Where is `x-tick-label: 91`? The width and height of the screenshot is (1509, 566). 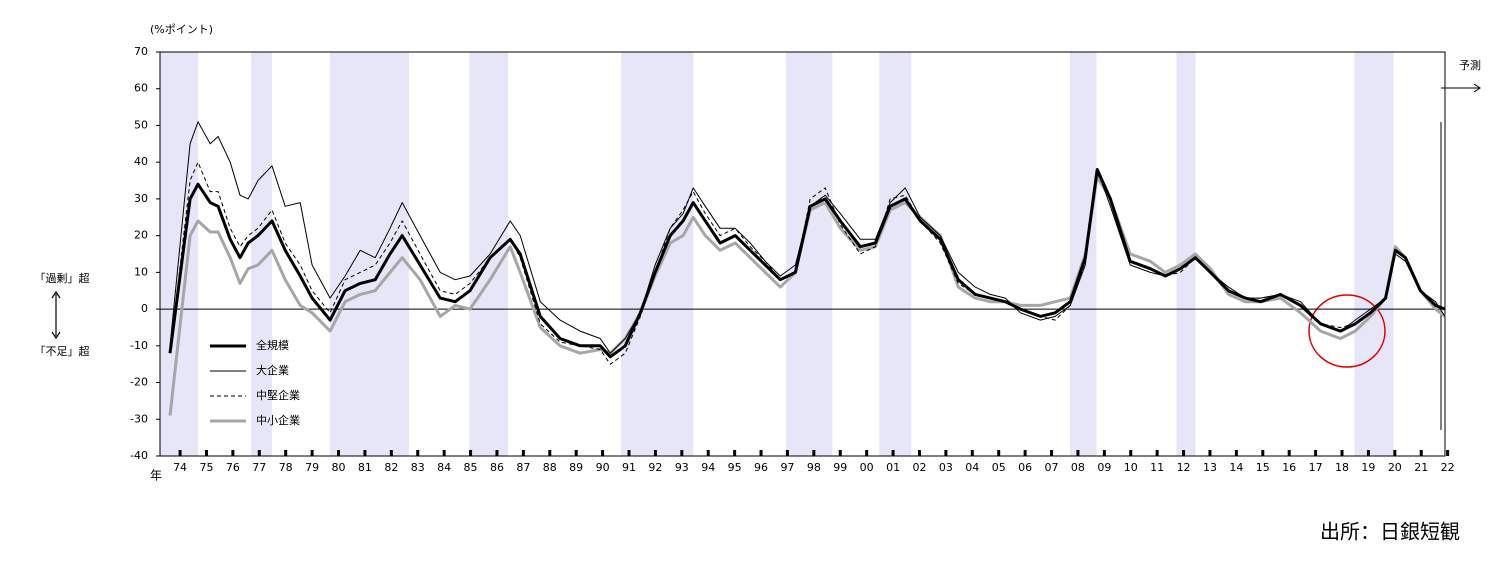 x-tick-label: 91 is located at coordinates (629, 467).